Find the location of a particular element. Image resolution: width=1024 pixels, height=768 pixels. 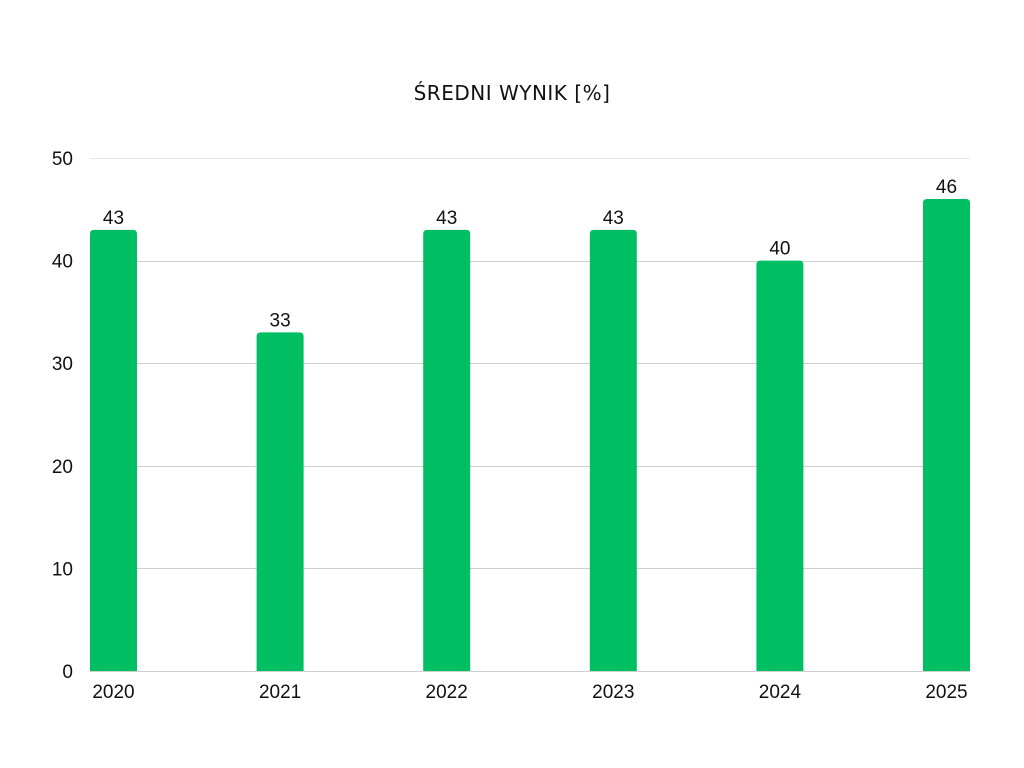

x-tick-label: 2023 is located at coordinates (613, 692).